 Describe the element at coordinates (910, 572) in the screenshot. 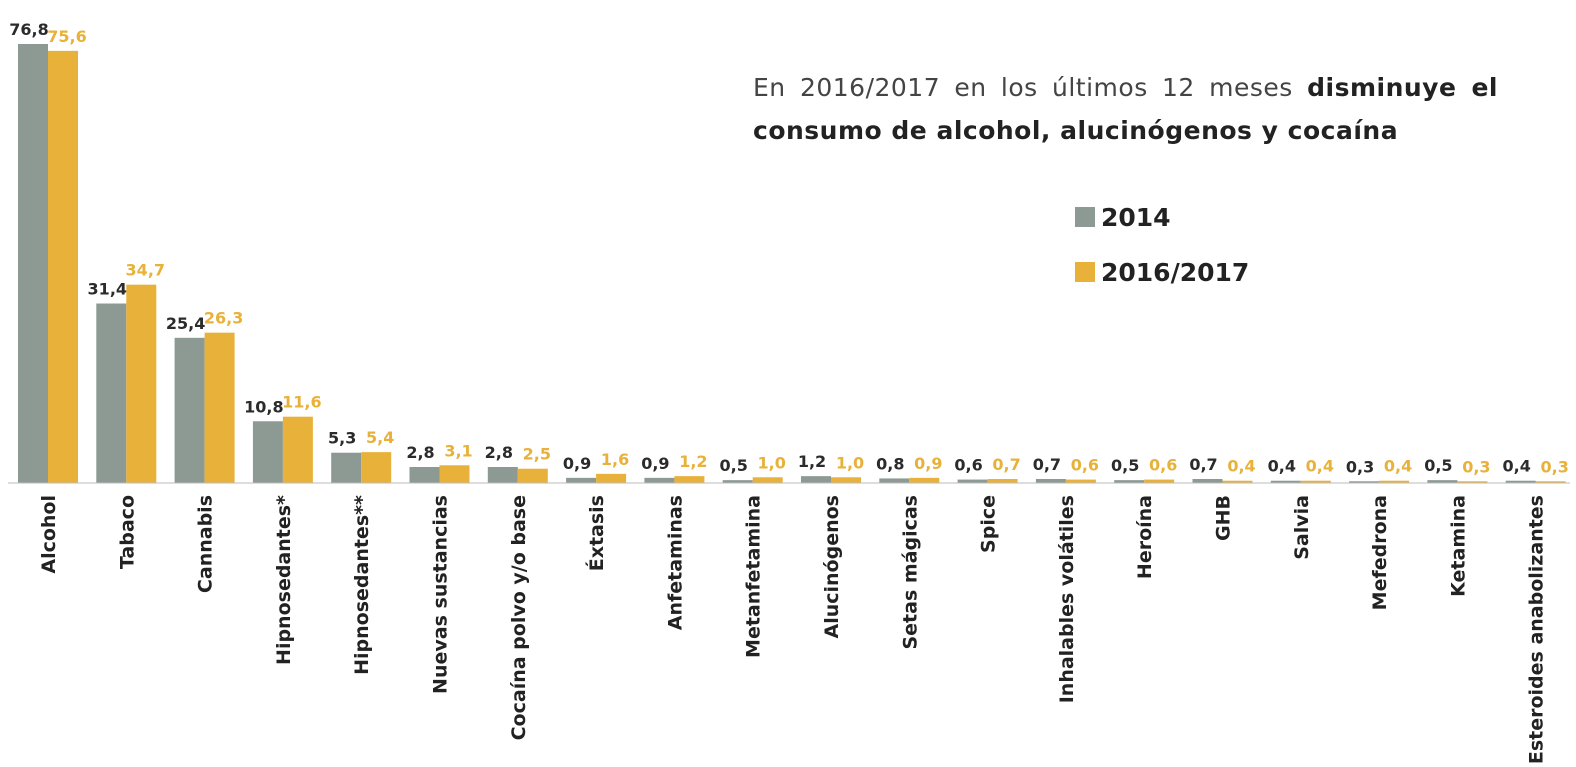

I see `category-label: Setas mágicas` at that location.